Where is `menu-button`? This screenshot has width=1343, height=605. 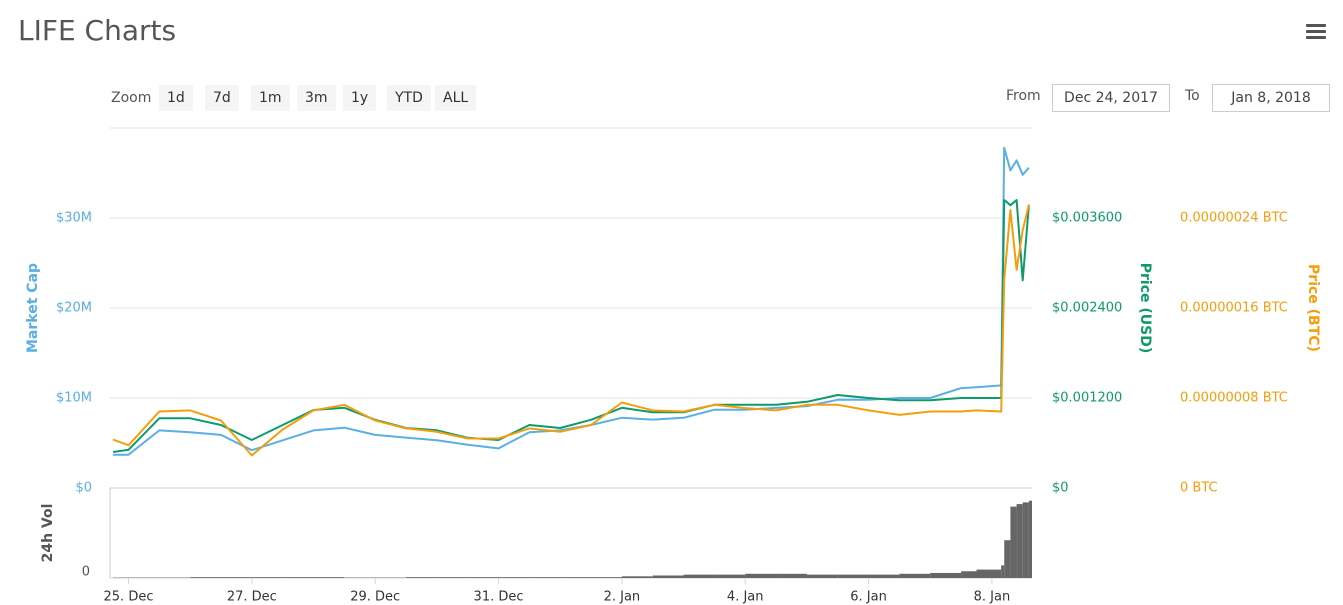
menu-button is located at coordinates (1316, 33).